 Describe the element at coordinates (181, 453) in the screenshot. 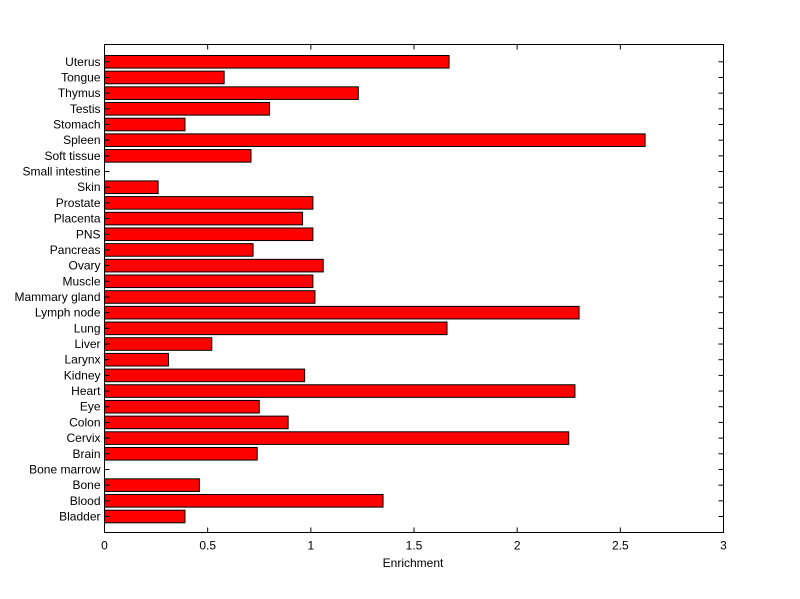

I see `bar-brain` at that location.